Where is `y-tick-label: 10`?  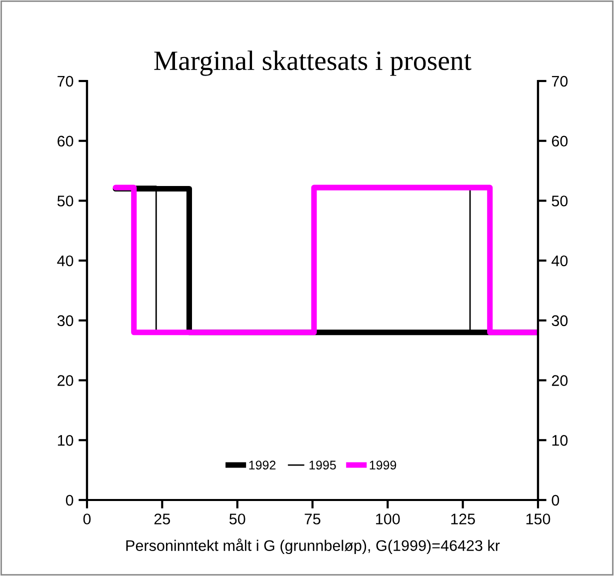 y-tick-label: 10 is located at coordinates (66, 440).